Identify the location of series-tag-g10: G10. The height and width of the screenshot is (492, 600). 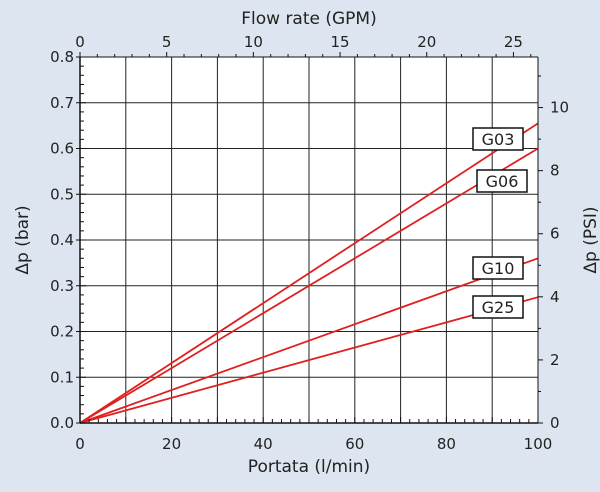
(498, 268).